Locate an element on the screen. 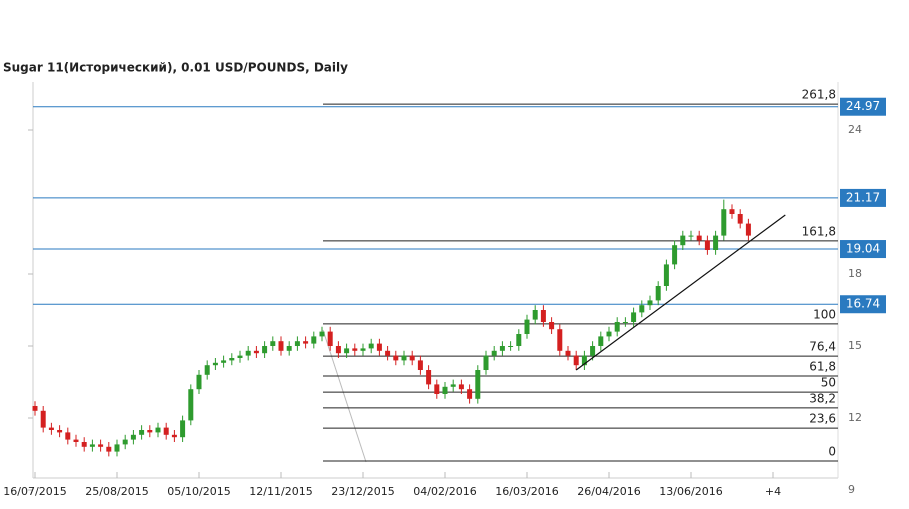 The width and height of the screenshot is (909, 509). x-tick-label: 04/02/2016 is located at coordinates (444, 491).